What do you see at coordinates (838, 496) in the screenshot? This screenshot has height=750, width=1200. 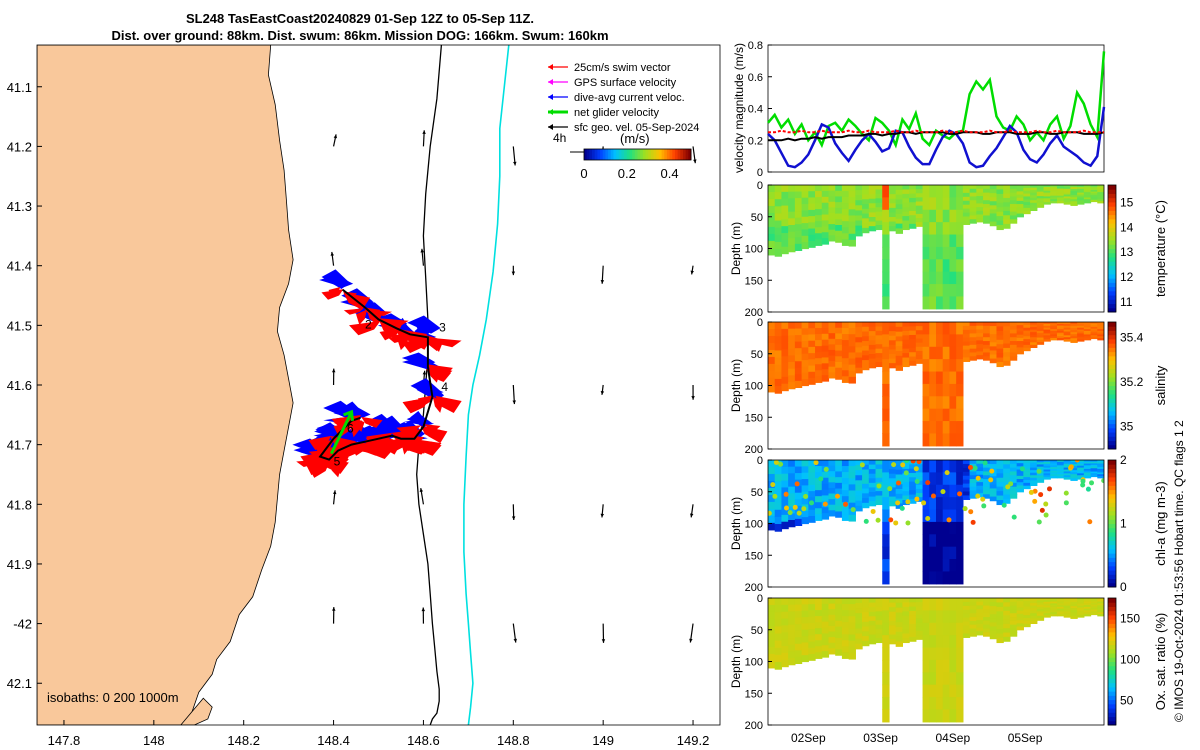 I see `chl-sample-dot` at bounding box center [838, 496].